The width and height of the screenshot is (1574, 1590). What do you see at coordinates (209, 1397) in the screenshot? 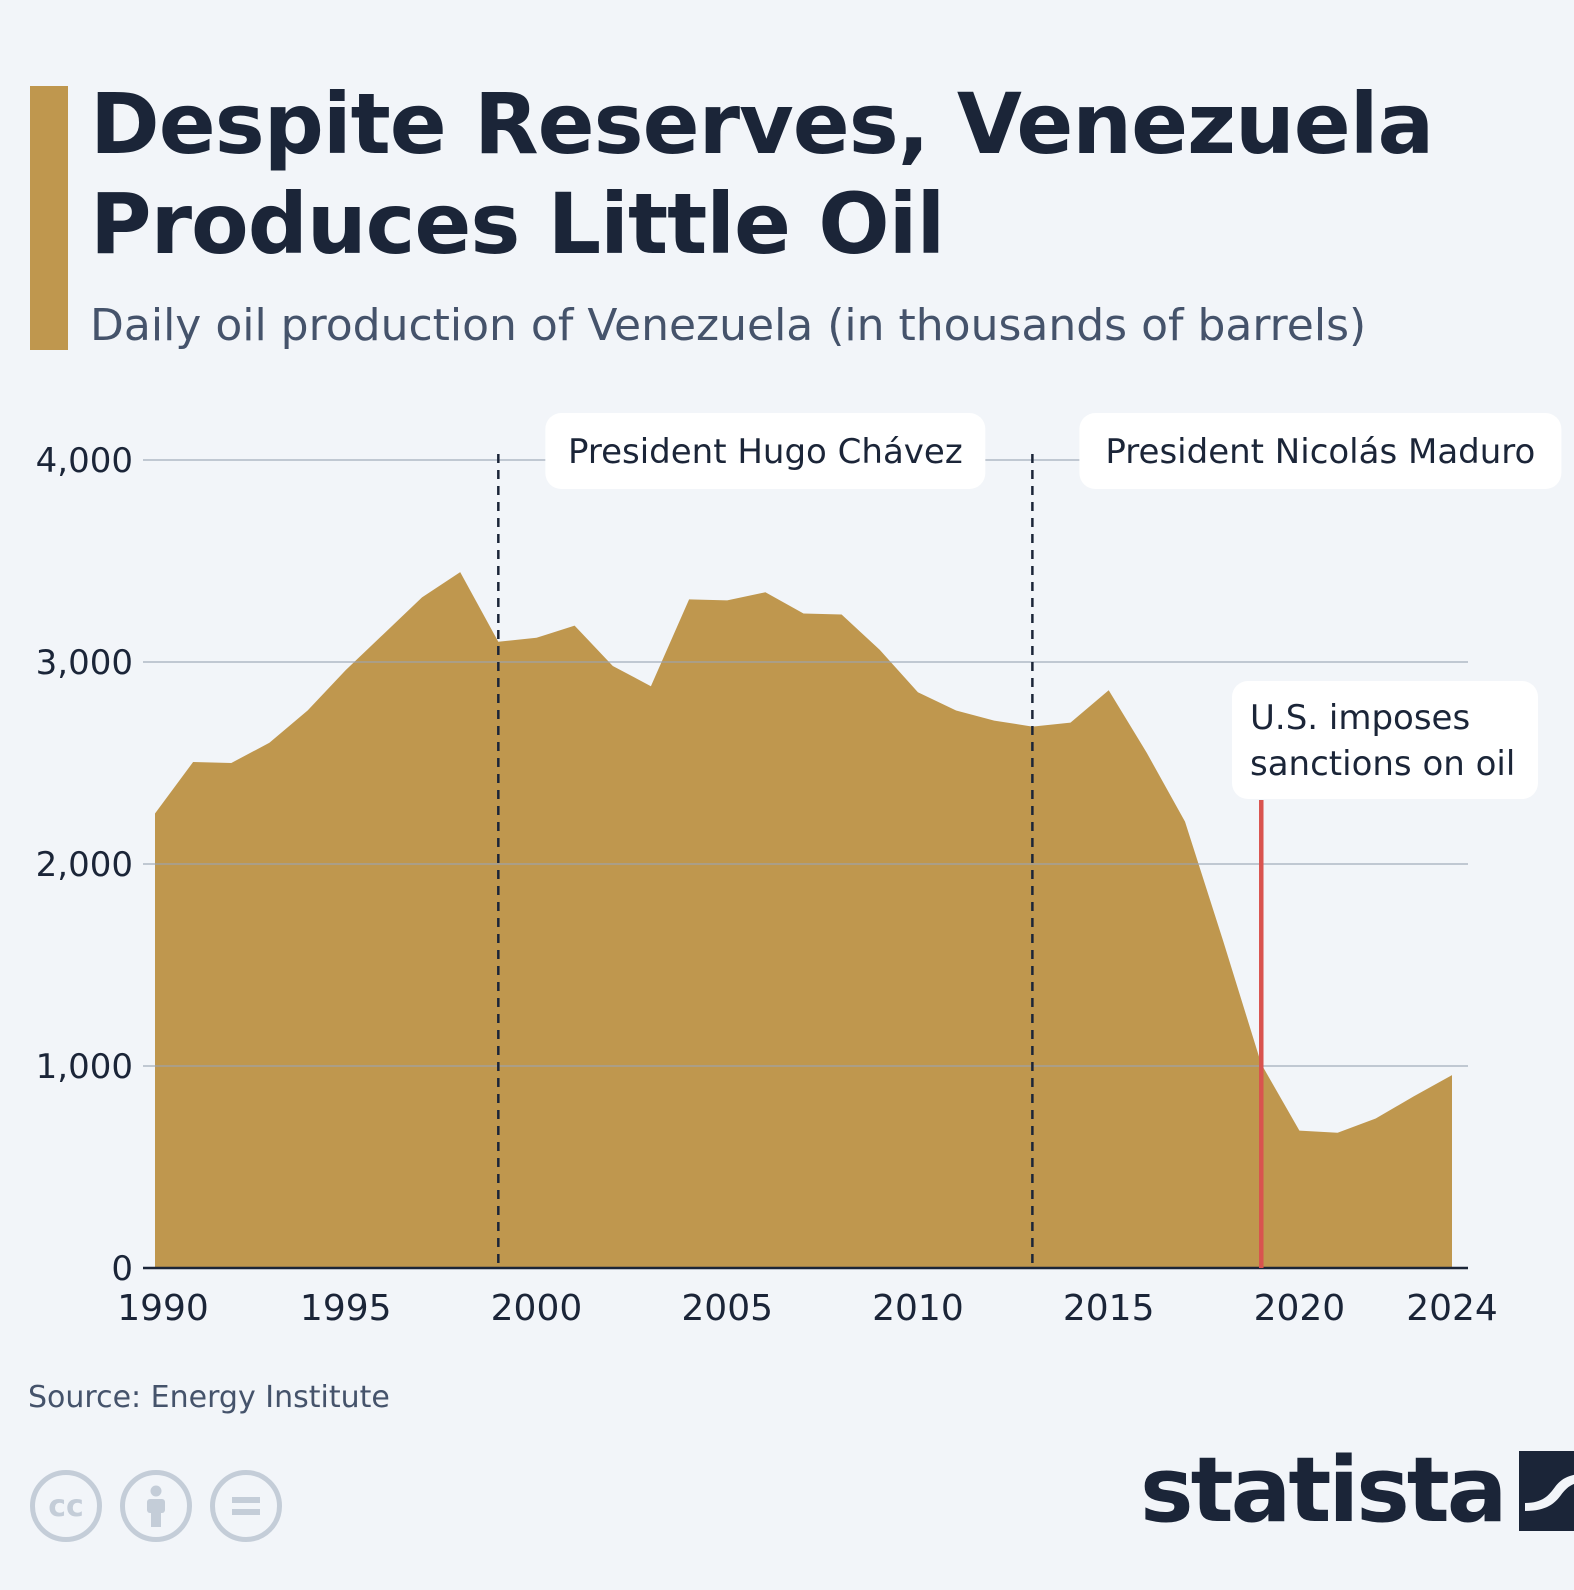
I see `source-note: Source: Energy Institute` at bounding box center [209, 1397].